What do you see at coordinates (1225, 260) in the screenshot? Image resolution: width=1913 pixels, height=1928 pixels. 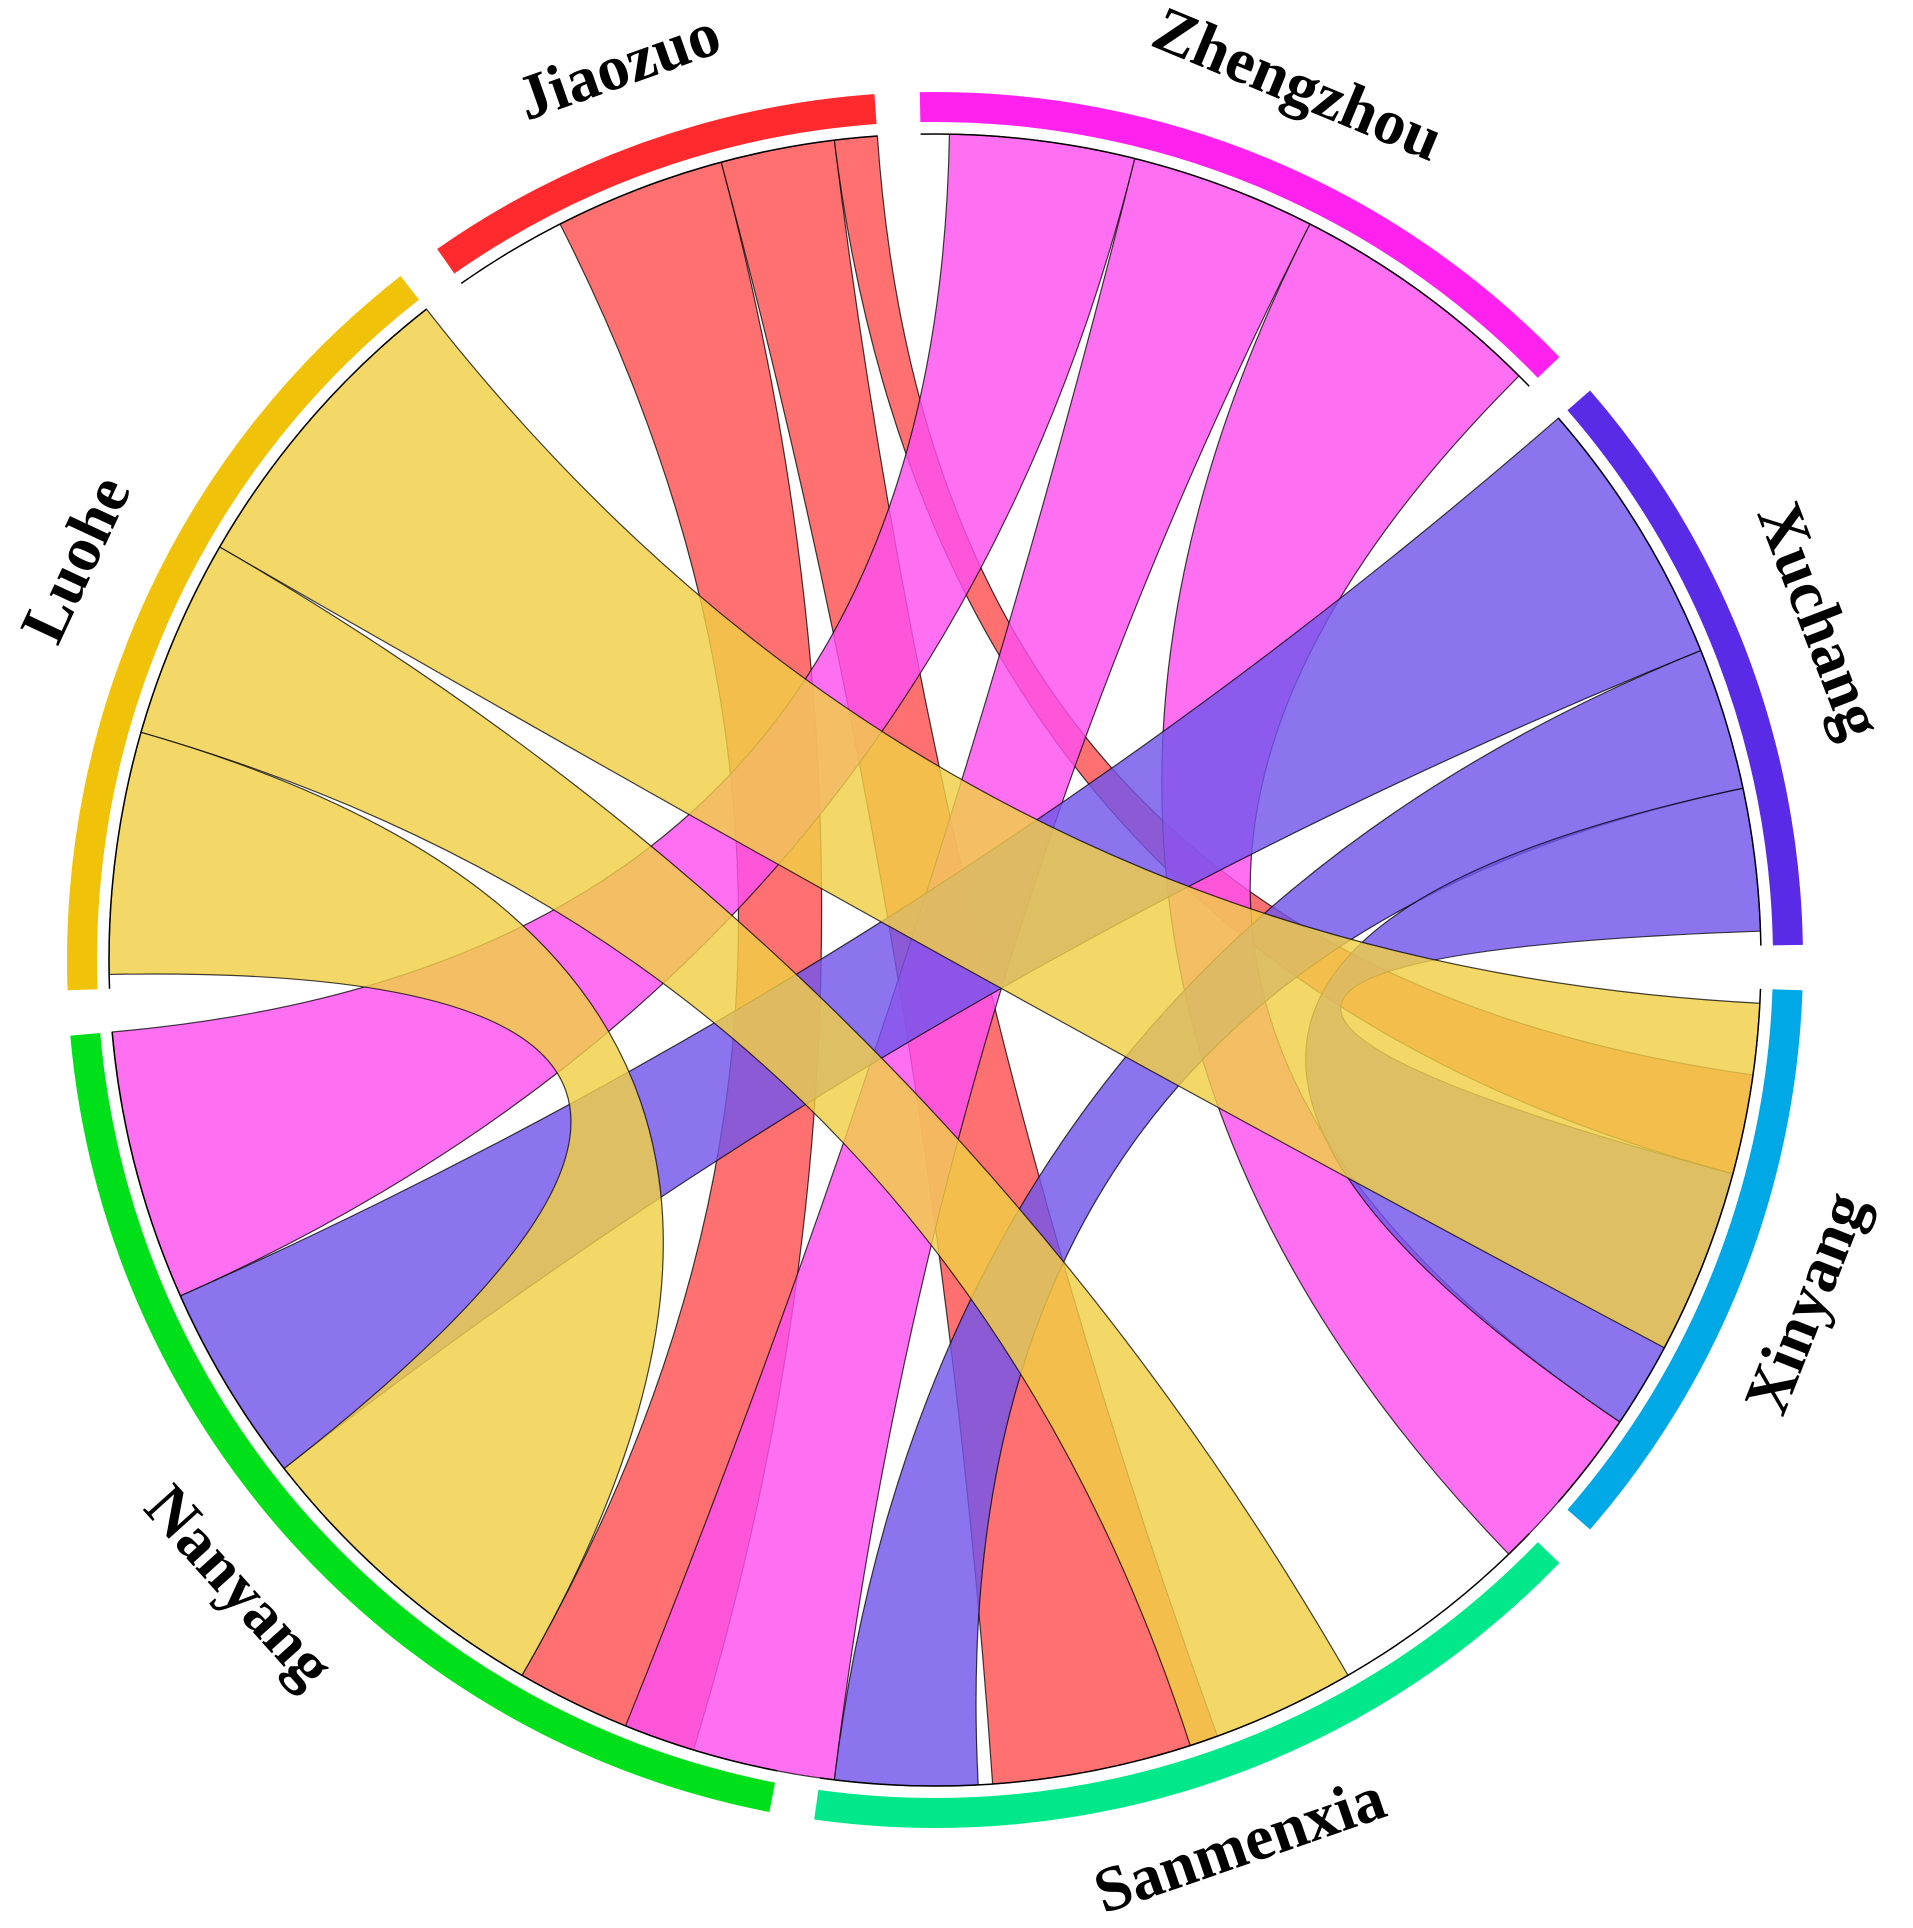 I see `arc-inner-edge-zhengzhou` at bounding box center [1225, 260].